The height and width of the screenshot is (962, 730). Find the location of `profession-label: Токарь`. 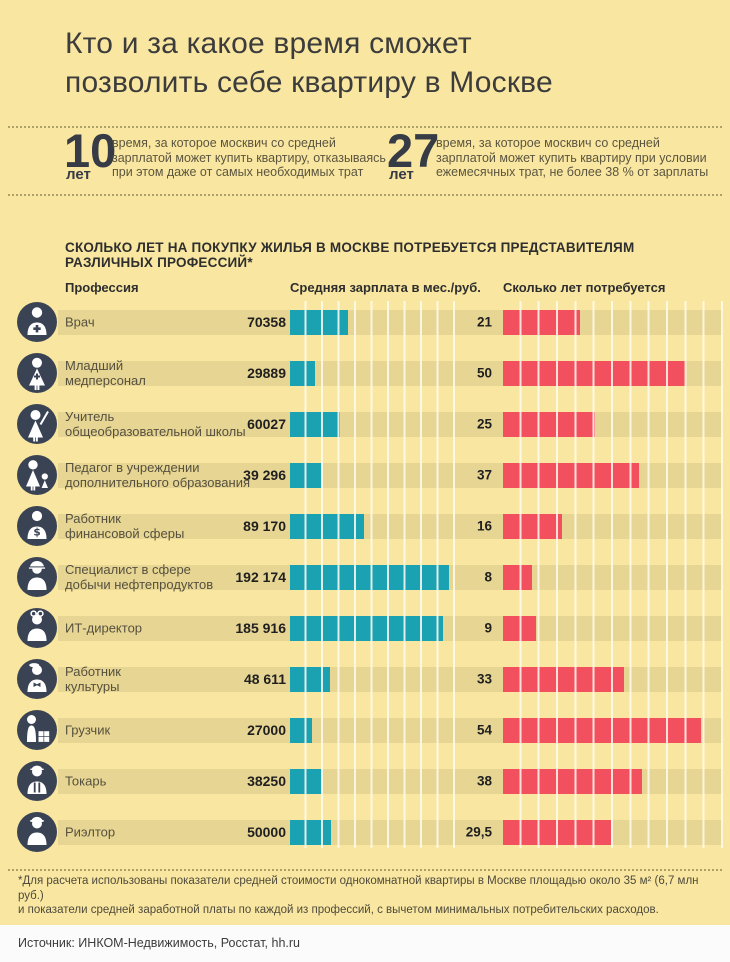

profession-label: Токарь is located at coordinates (86, 781).